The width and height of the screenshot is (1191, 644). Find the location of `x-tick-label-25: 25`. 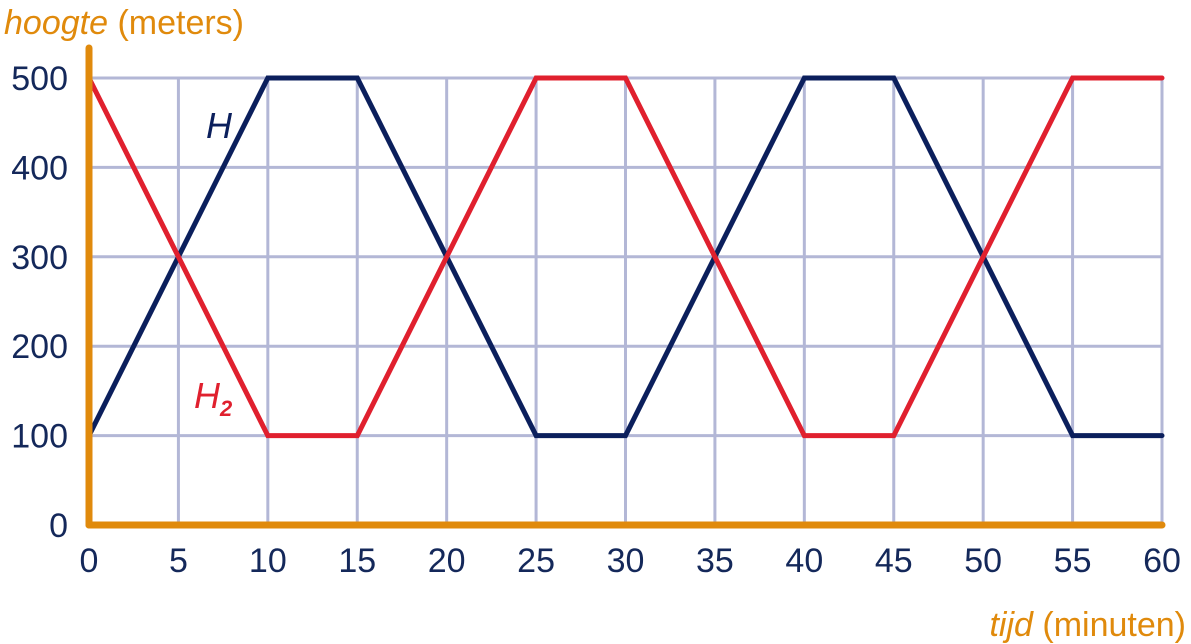

x-tick-label-25: 25 is located at coordinates (536, 561).